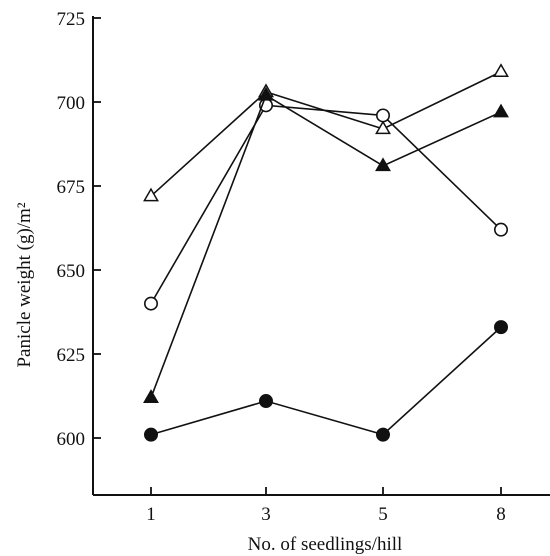 The height and width of the screenshot is (556, 550). What do you see at coordinates (71, 439) in the screenshot?
I see `y-tick-label: 600` at bounding box center [71, 439].